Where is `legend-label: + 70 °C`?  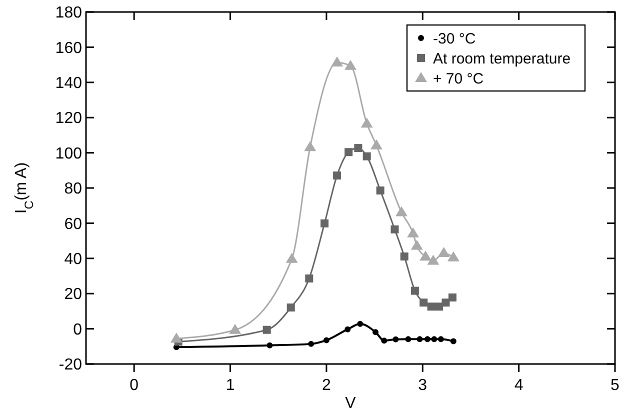
legend-label: + 70 °C is located at coordinates (458, 79).